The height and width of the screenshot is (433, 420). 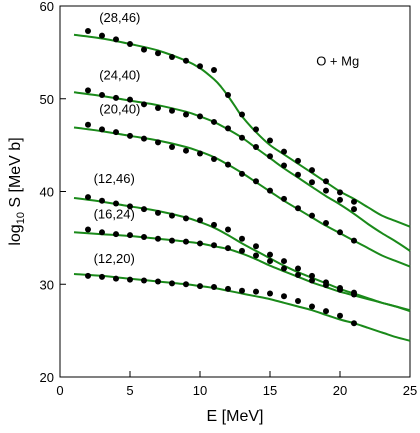 What do you see at coordinates (340, 390) in the screenshot?
I see `x-tick-label: 20` at bounding box center [340, 390].